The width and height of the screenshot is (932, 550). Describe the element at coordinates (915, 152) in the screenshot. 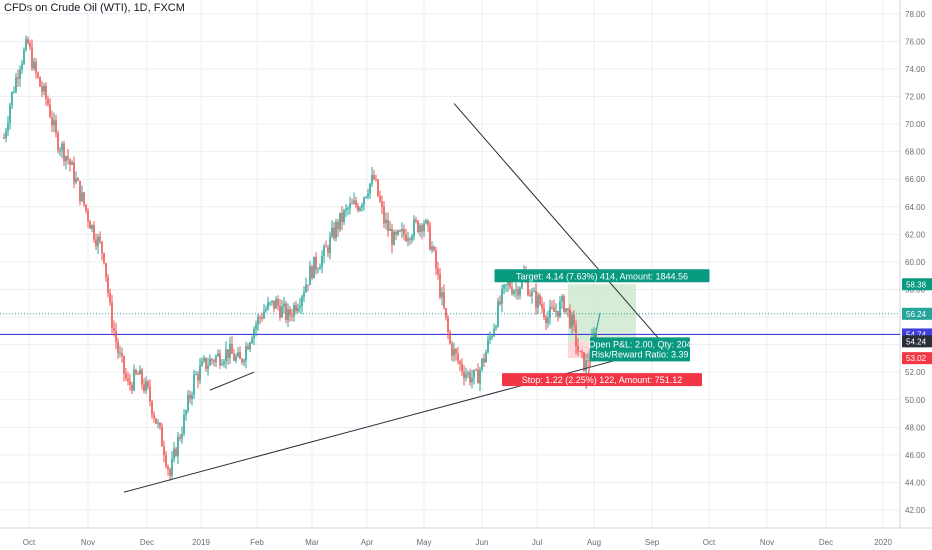

I see `y-tick-label: 68.00` at that location.